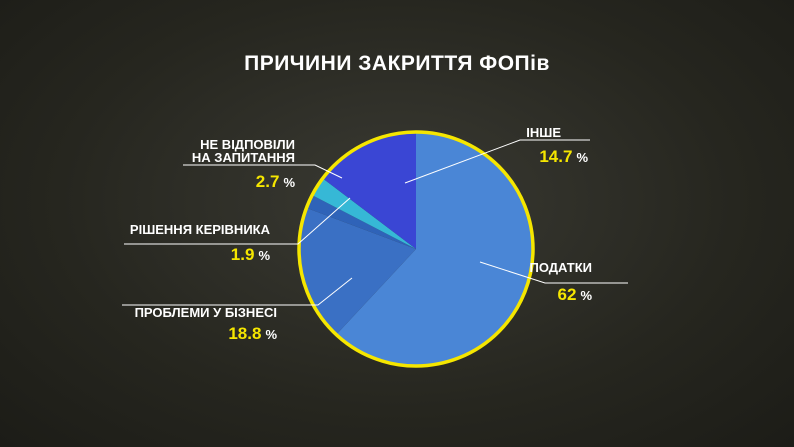  Describe the element at coordinates (543, 132) in the screenshot. I see `slice-label-inshe: ІНШЕ` at that location.